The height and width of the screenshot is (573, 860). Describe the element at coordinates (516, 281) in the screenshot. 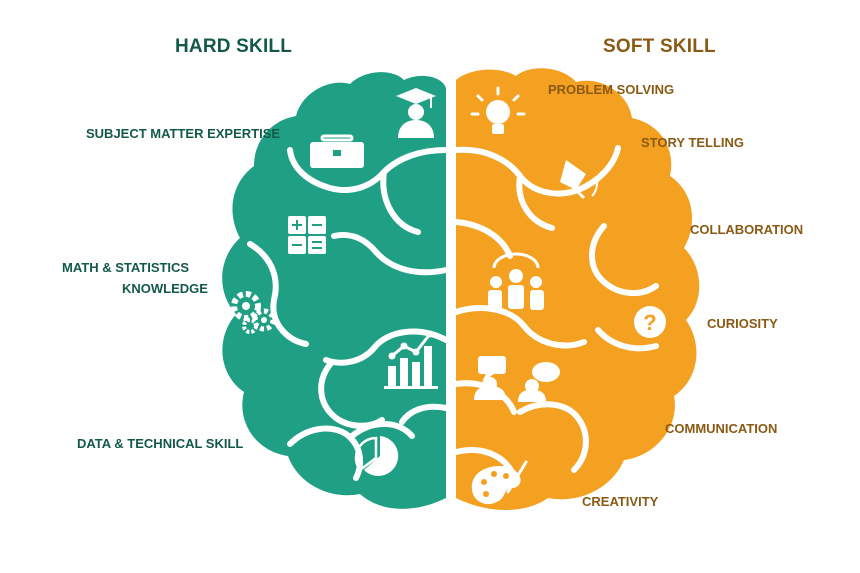

I see `team-icon` at that location.